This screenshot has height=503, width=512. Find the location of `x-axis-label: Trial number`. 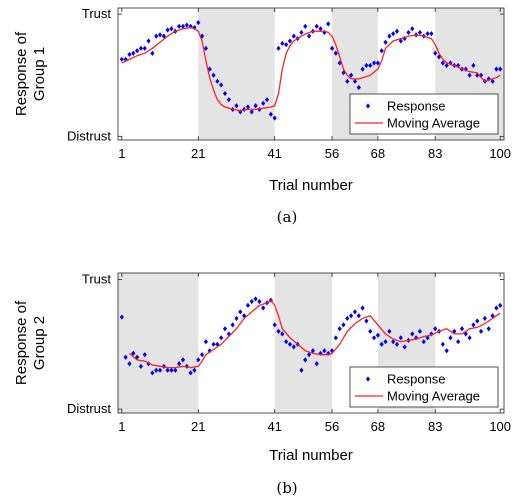

x-axis-label: Trial number is located at coordinates (311, 185).